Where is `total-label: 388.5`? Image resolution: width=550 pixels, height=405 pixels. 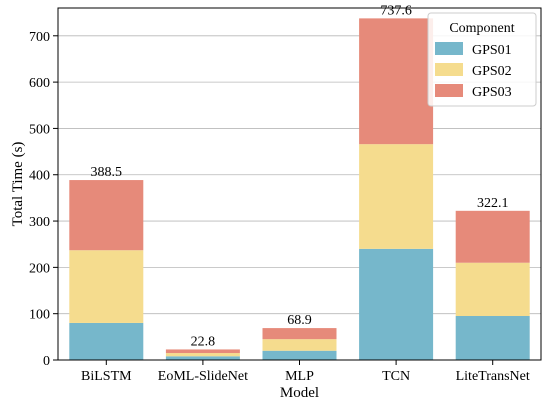
total-label: 388.5 is located at coordinates (107, 172).